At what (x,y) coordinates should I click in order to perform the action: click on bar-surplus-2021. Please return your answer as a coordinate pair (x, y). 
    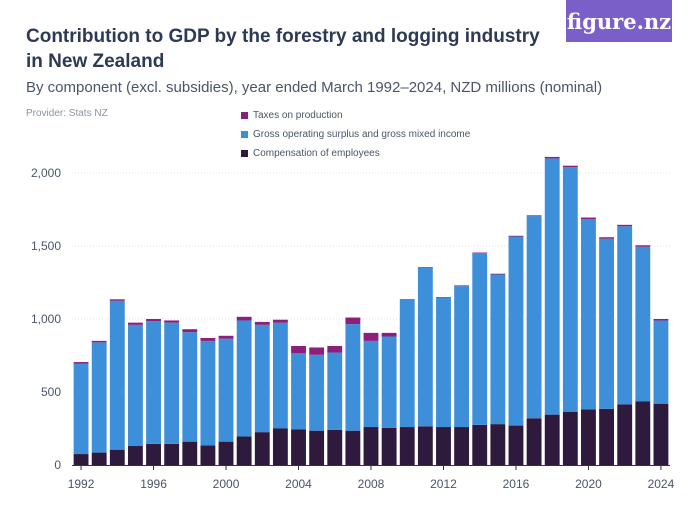
    Looking at the image, I should click on (607, 323).